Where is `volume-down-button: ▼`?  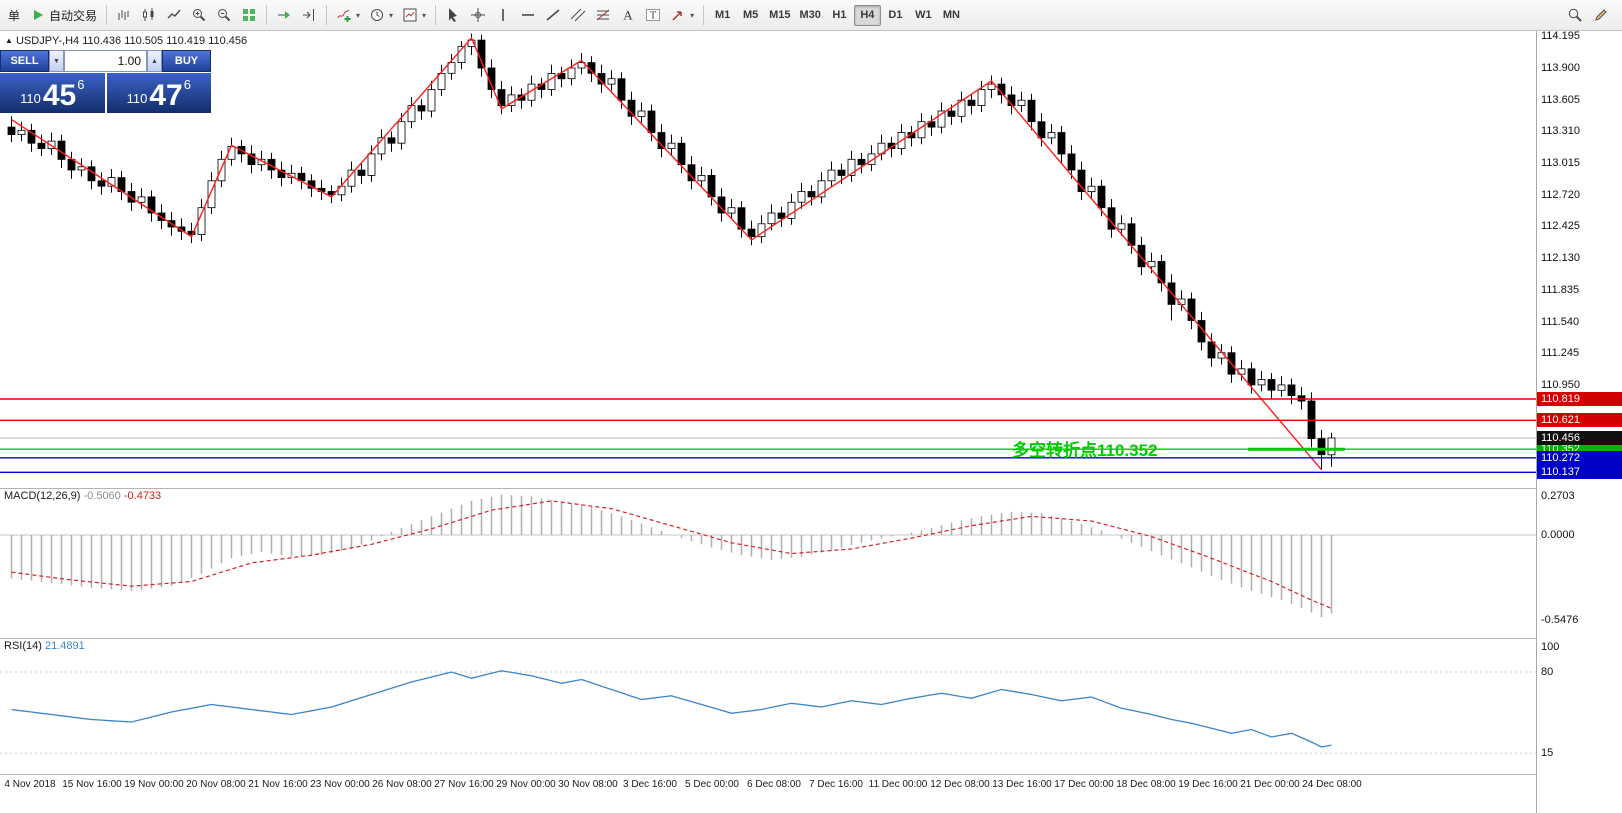
volume-down-button: ▼ is located at coordinates (56, 61).